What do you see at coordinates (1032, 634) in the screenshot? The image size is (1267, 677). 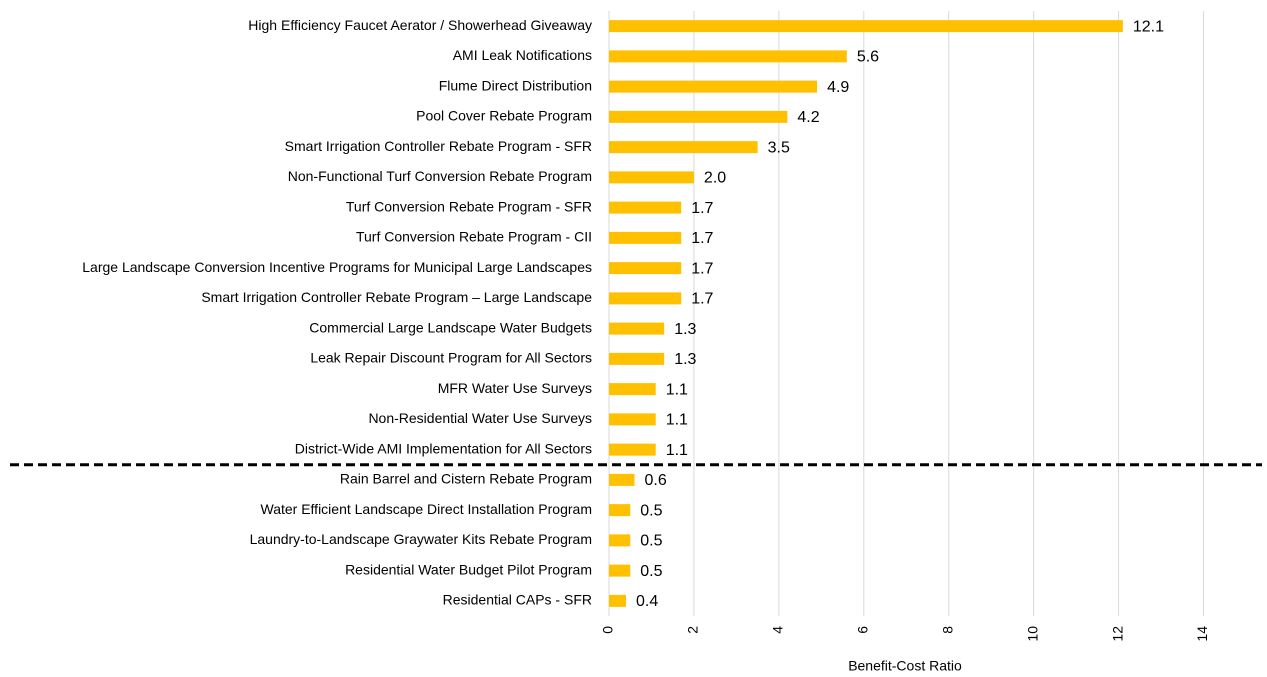 I see `x-tick-label: 10` at bounding box center [1032, 634].